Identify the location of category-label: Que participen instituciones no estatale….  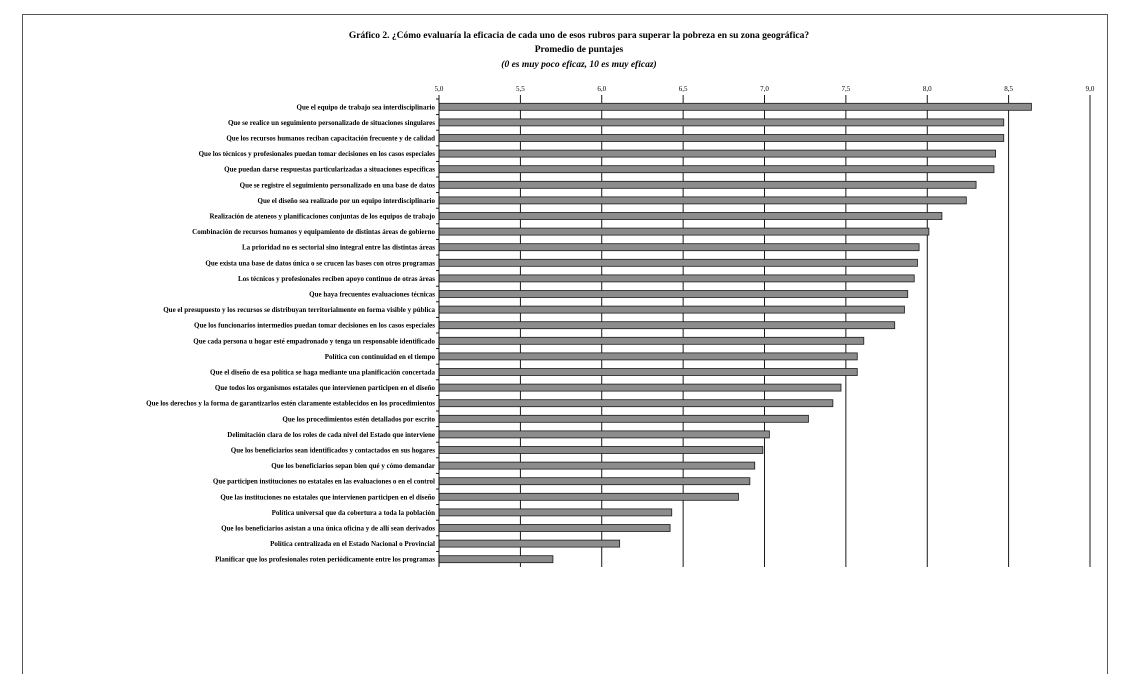
(324, 482).